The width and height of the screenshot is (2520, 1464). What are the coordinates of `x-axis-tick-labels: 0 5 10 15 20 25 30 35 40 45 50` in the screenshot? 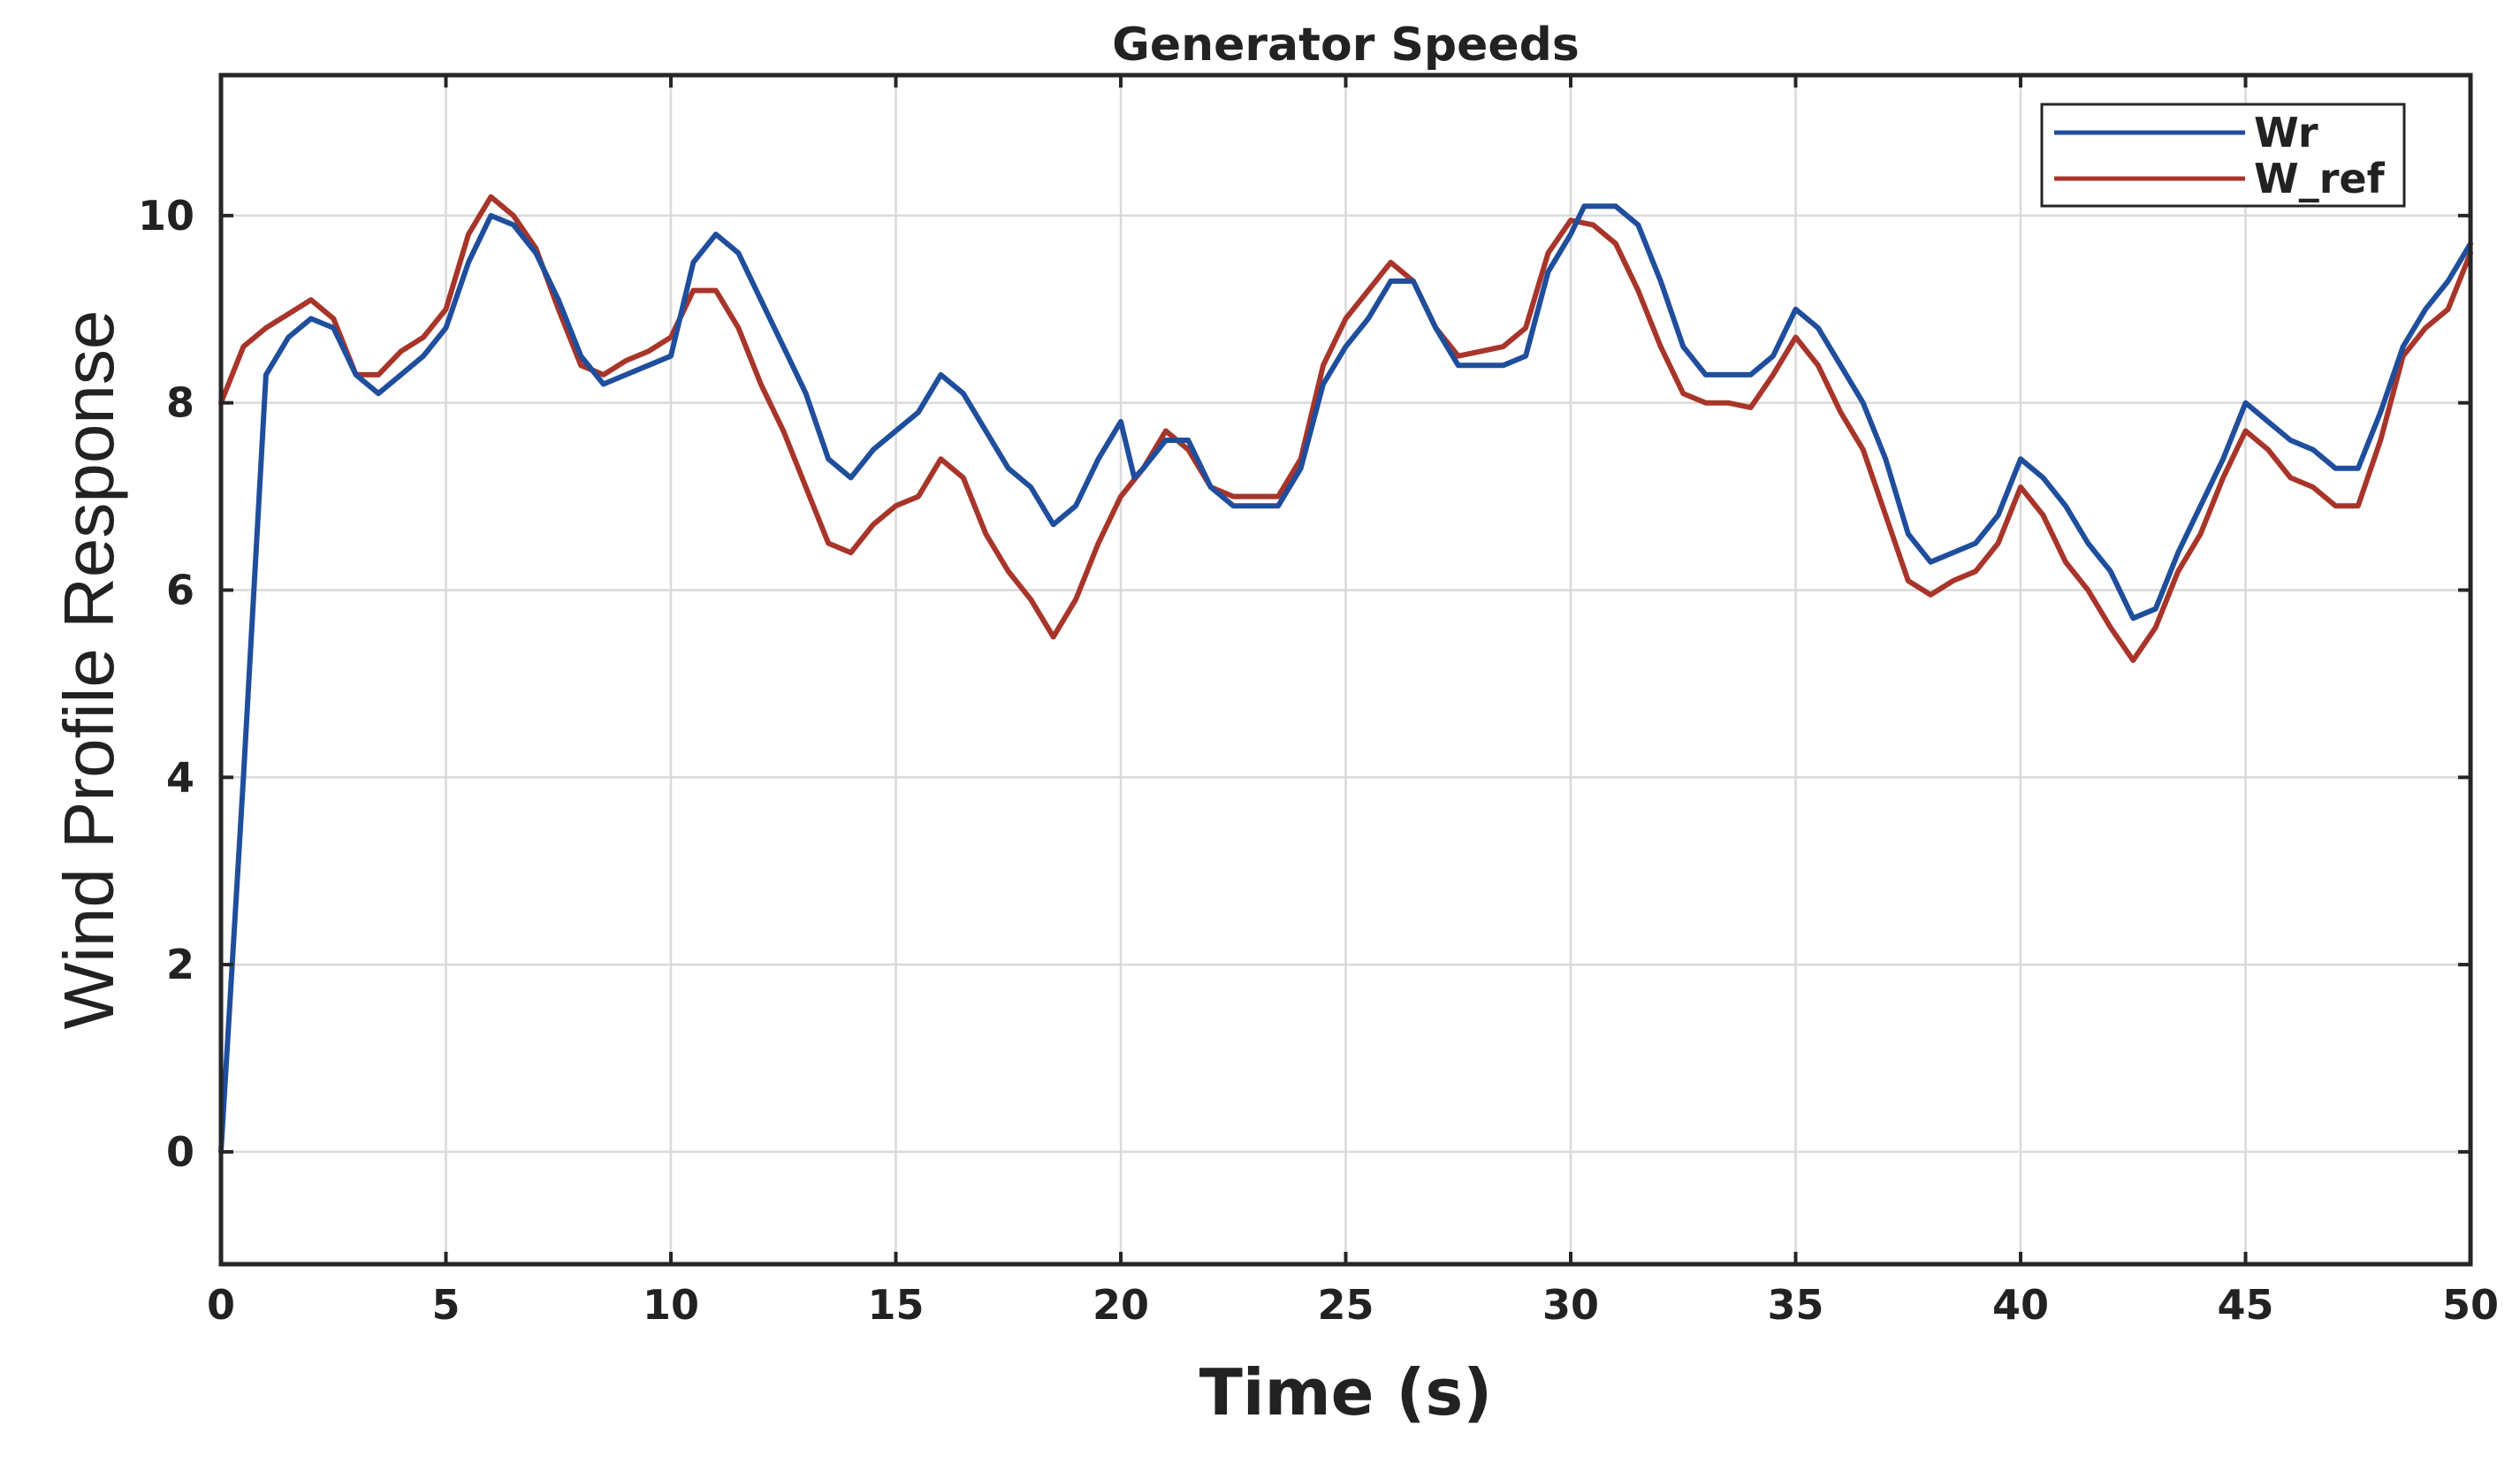 It's located at (1353, 1305).